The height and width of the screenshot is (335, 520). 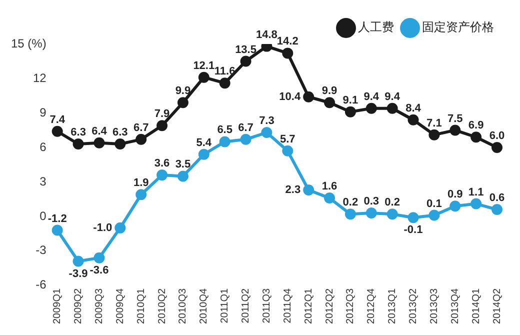 What do you see at coordinates (141, 183) in the screenshot?
I see `data-label: 1.9` at bounding box center [141, 183].